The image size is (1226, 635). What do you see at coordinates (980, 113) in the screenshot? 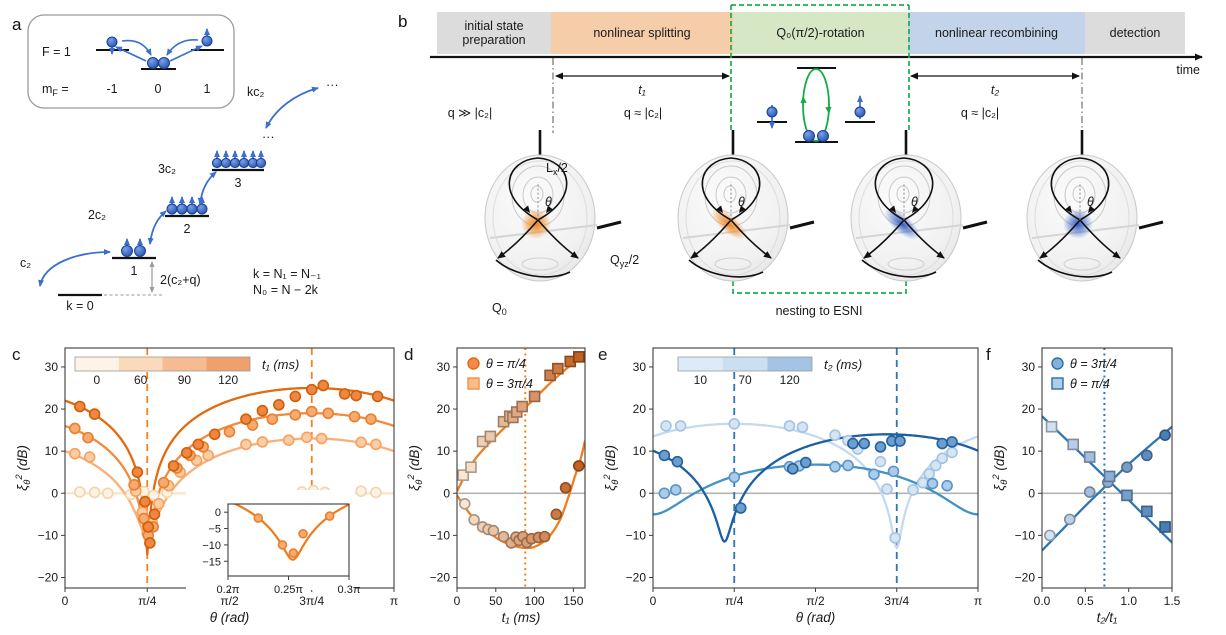
I see `q-regime-3-label: q ≈ |c₂|` at bounding box center [980, 113].